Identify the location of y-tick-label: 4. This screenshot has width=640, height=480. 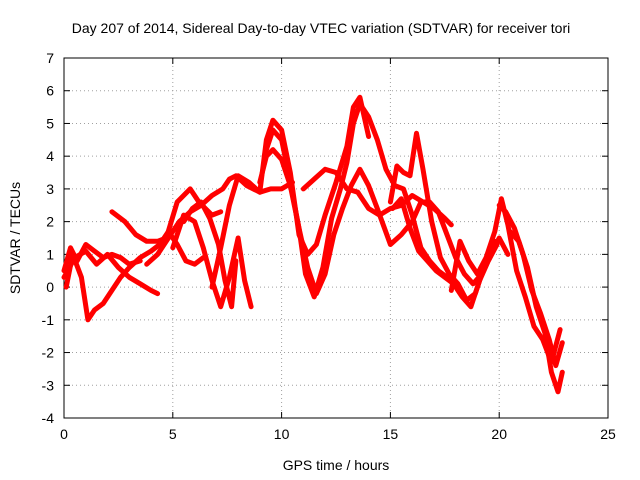
(50, 156).